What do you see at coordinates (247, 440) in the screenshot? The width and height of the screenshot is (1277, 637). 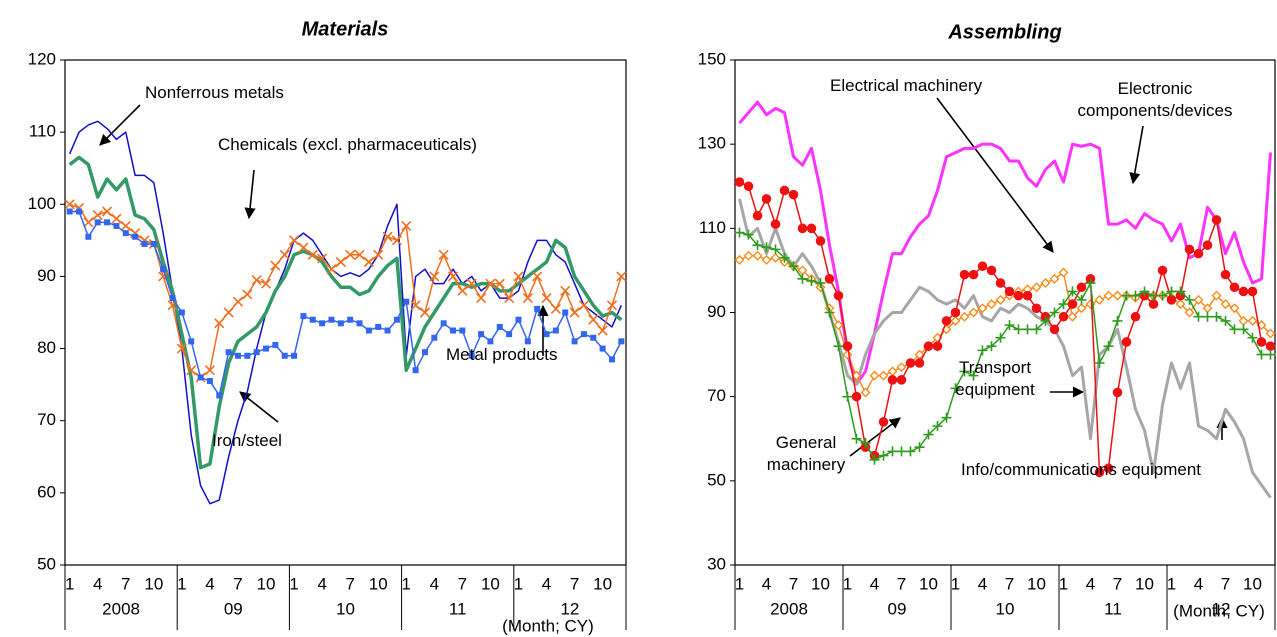 I see `series-label: Iron/steel` at bounding box center [247, 440].